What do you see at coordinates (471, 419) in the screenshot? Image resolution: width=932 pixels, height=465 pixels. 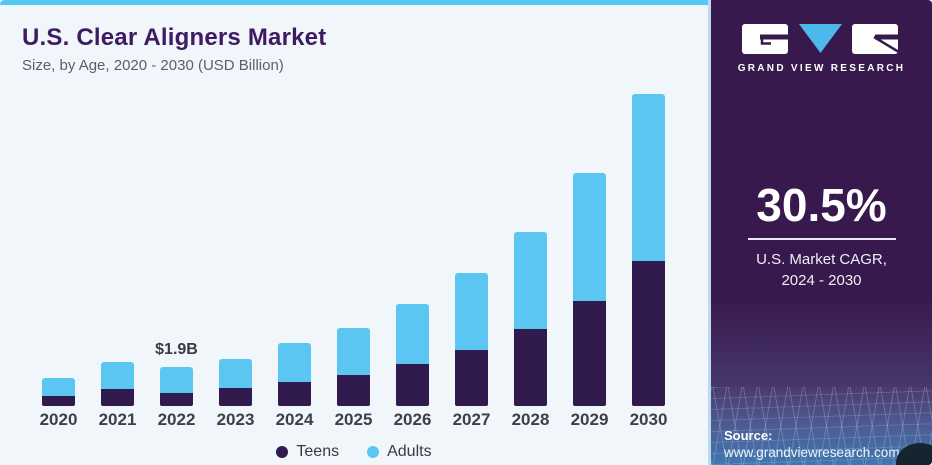 I see `x-axis-label-2027: 2027` at bounding box center [471, 419].